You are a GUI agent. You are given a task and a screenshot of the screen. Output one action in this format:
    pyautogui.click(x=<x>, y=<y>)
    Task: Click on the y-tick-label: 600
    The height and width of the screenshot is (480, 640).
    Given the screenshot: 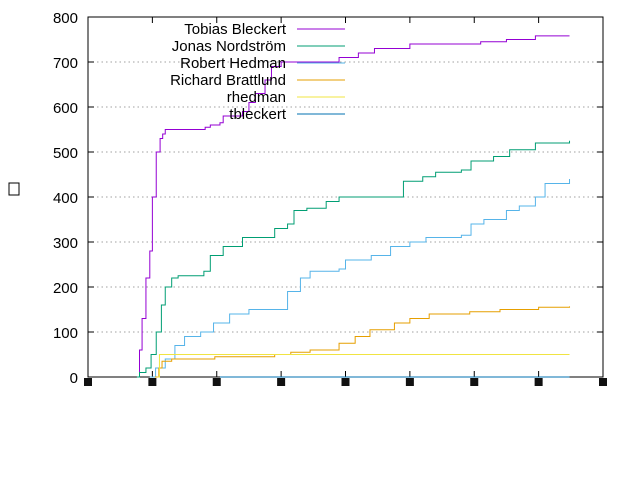 What is the action you would take?
    pyautogui.click(x=65, y=108)
    